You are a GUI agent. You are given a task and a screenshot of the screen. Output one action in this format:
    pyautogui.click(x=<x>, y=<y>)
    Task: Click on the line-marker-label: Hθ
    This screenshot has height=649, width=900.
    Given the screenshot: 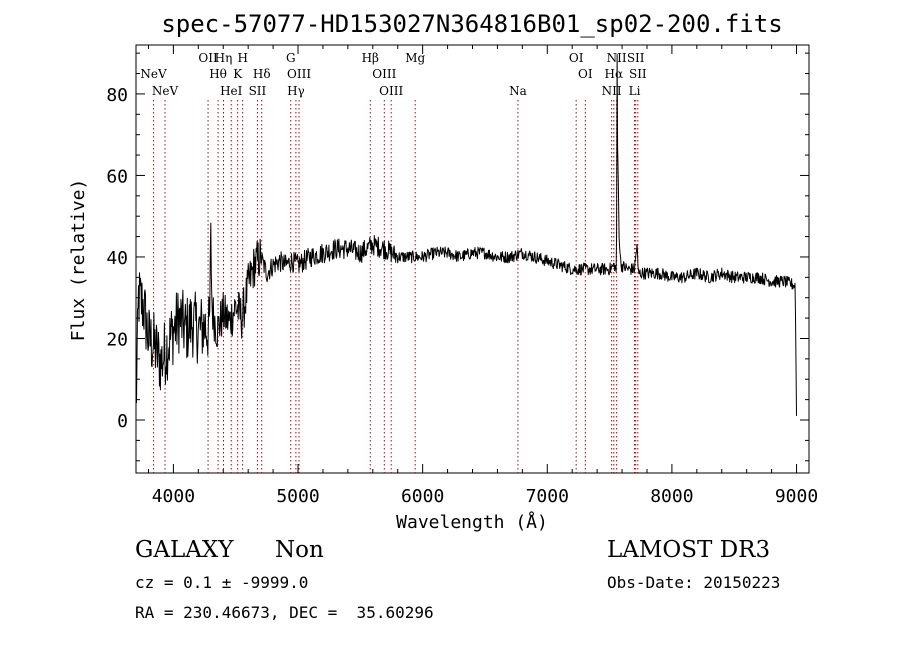 What is the action you would take?
    pyautogui.click(x=218, y=74)
    